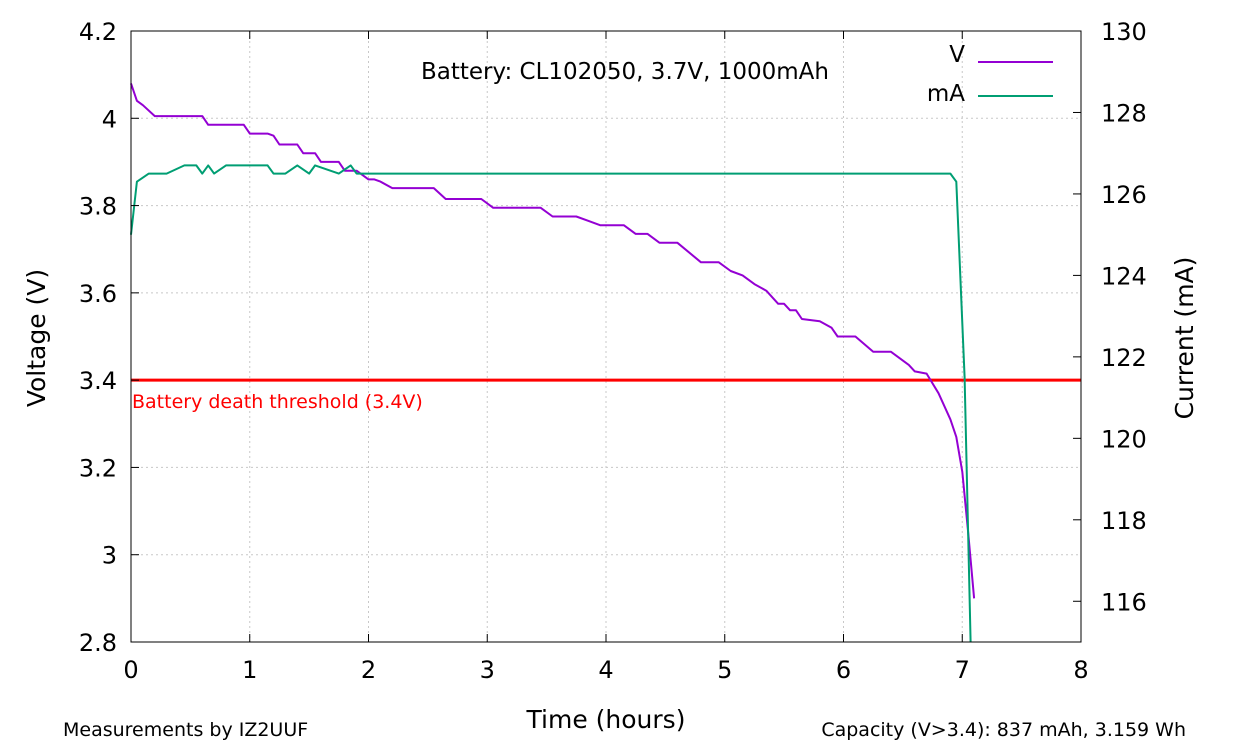  Describe the element at coordinates (130, 670) in the screenshot. I see `x-tick-label: 0` at that location.